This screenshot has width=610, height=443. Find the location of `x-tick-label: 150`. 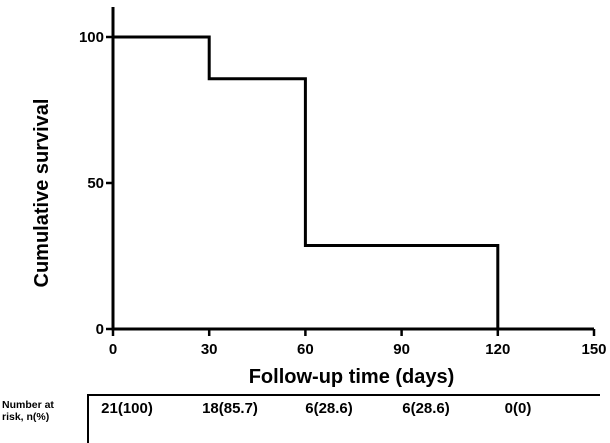

x-tick-label: 150 is located at coordinates (593, 349).